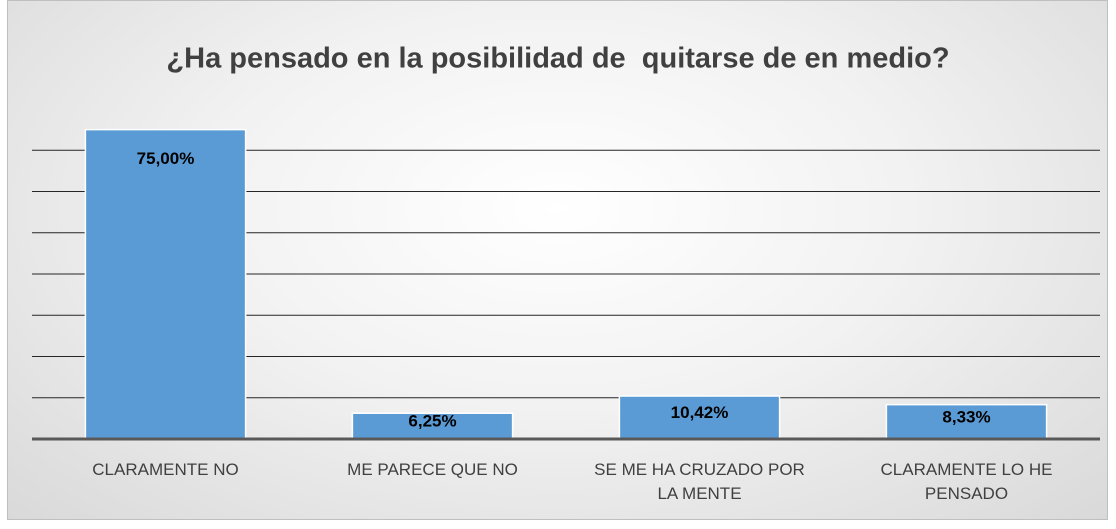 The image size is (1116, 529). Describe the element at coordinates (700, 412) in the screenshot. I see `data-label: 10,42%` at that location.